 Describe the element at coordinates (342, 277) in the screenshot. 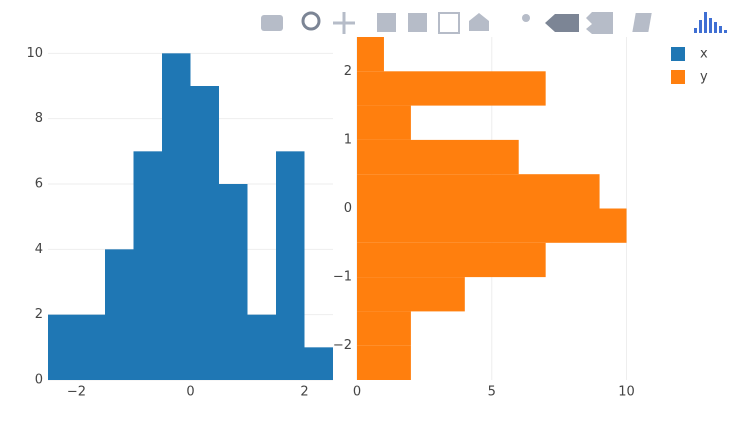

I see `y-tick-label: −1` at that location.